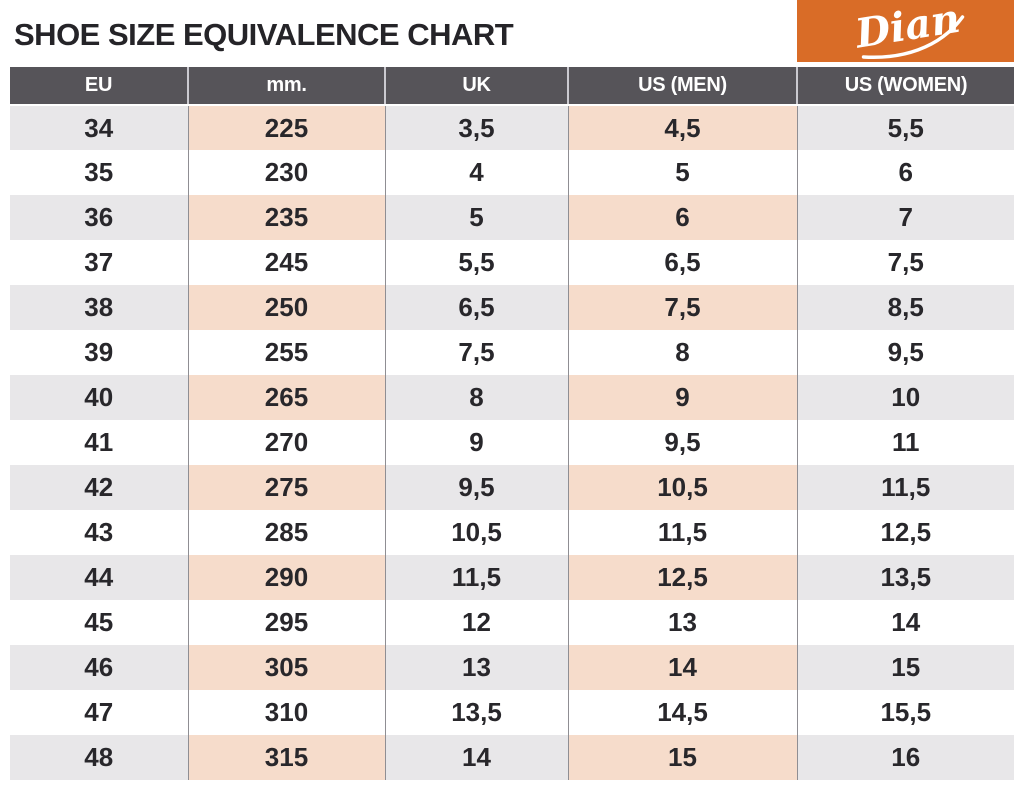  I want to click on table-cell: 290, so click(286, 577).